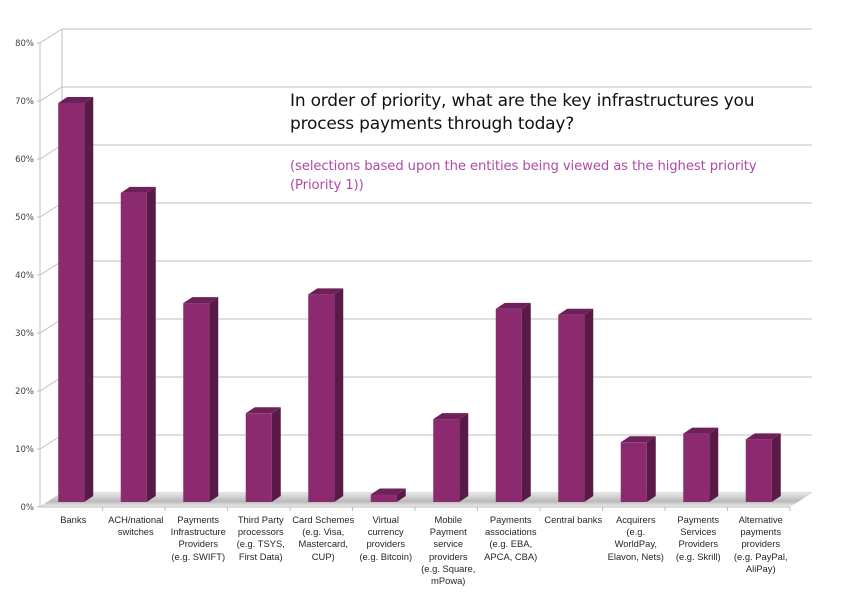 This screenshot has width=855, height=607. I want to click on x-tick-label-line: Banks, so click(73, 519).